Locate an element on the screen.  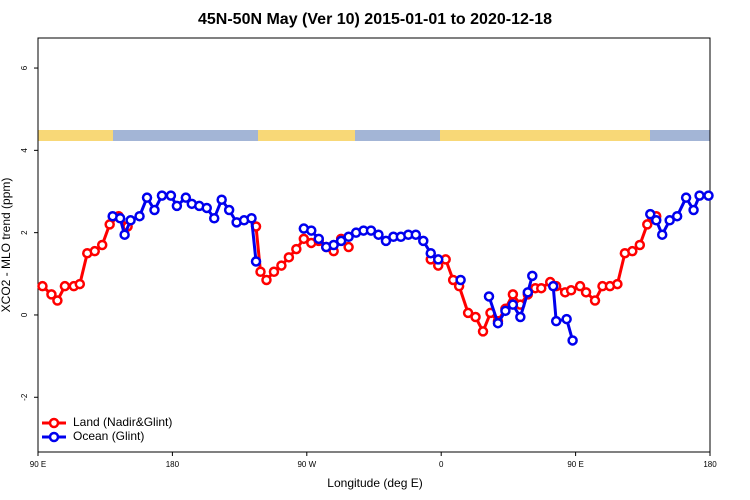
y-tick-label: 2 is located at coordinates (24, 232).